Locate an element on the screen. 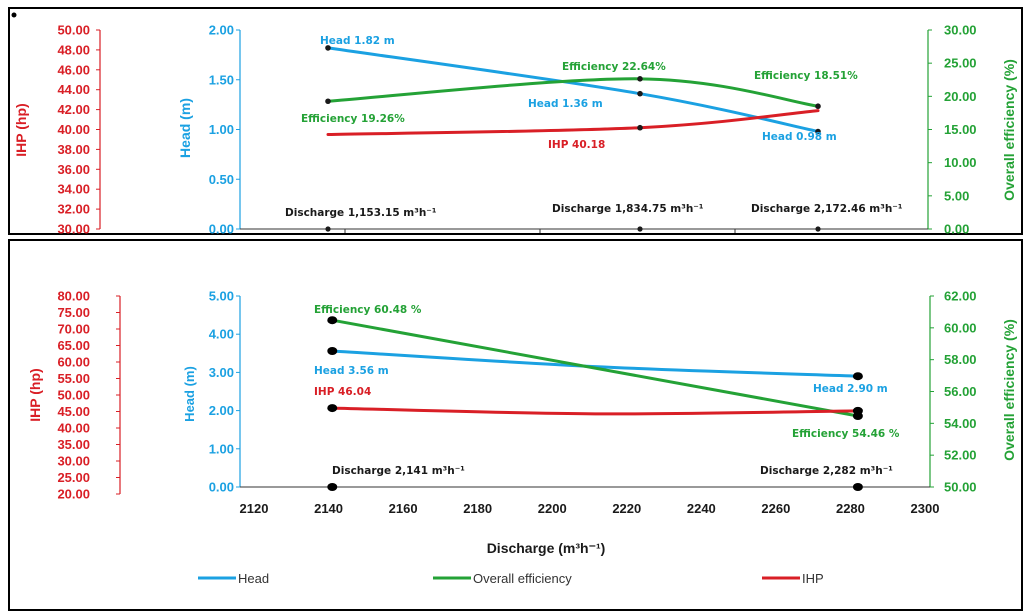  panel-a-eff-tick: 20.00 is located at coordinates (960, 96).